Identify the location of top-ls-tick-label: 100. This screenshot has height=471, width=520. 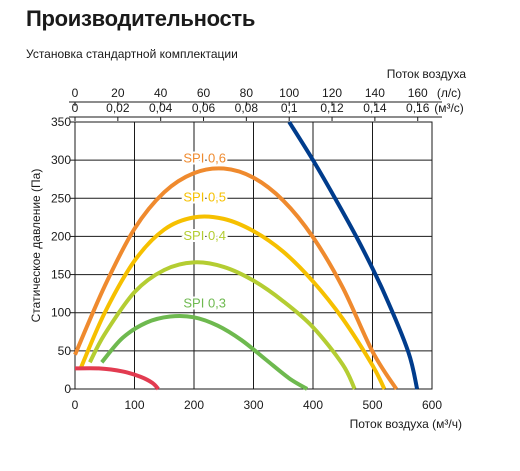
(289, 93).